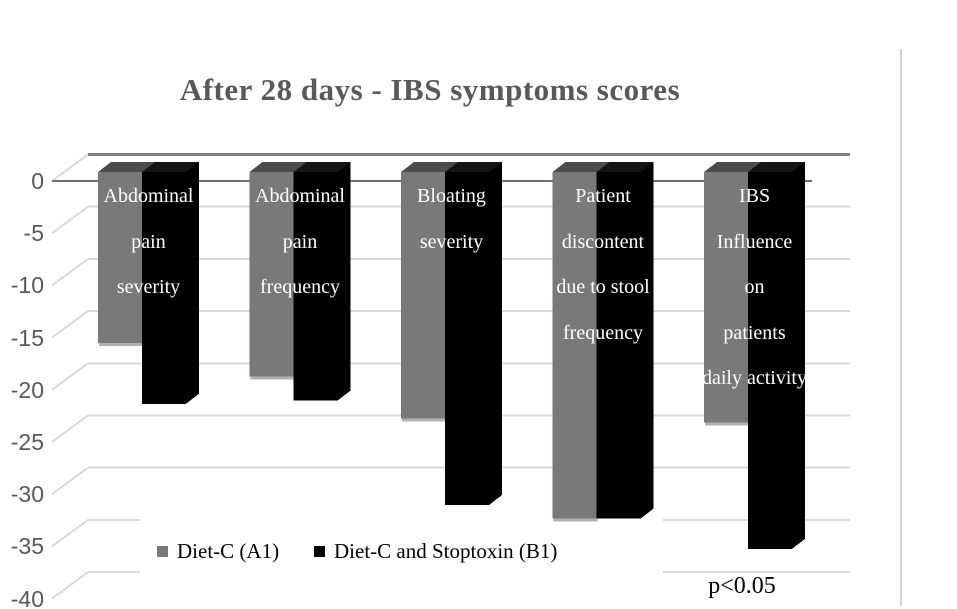 The image size is (957, 609). Describe the element at coordinates (27, 494) in the screenshot. I see `y-tick-label--30: -30` at that location.